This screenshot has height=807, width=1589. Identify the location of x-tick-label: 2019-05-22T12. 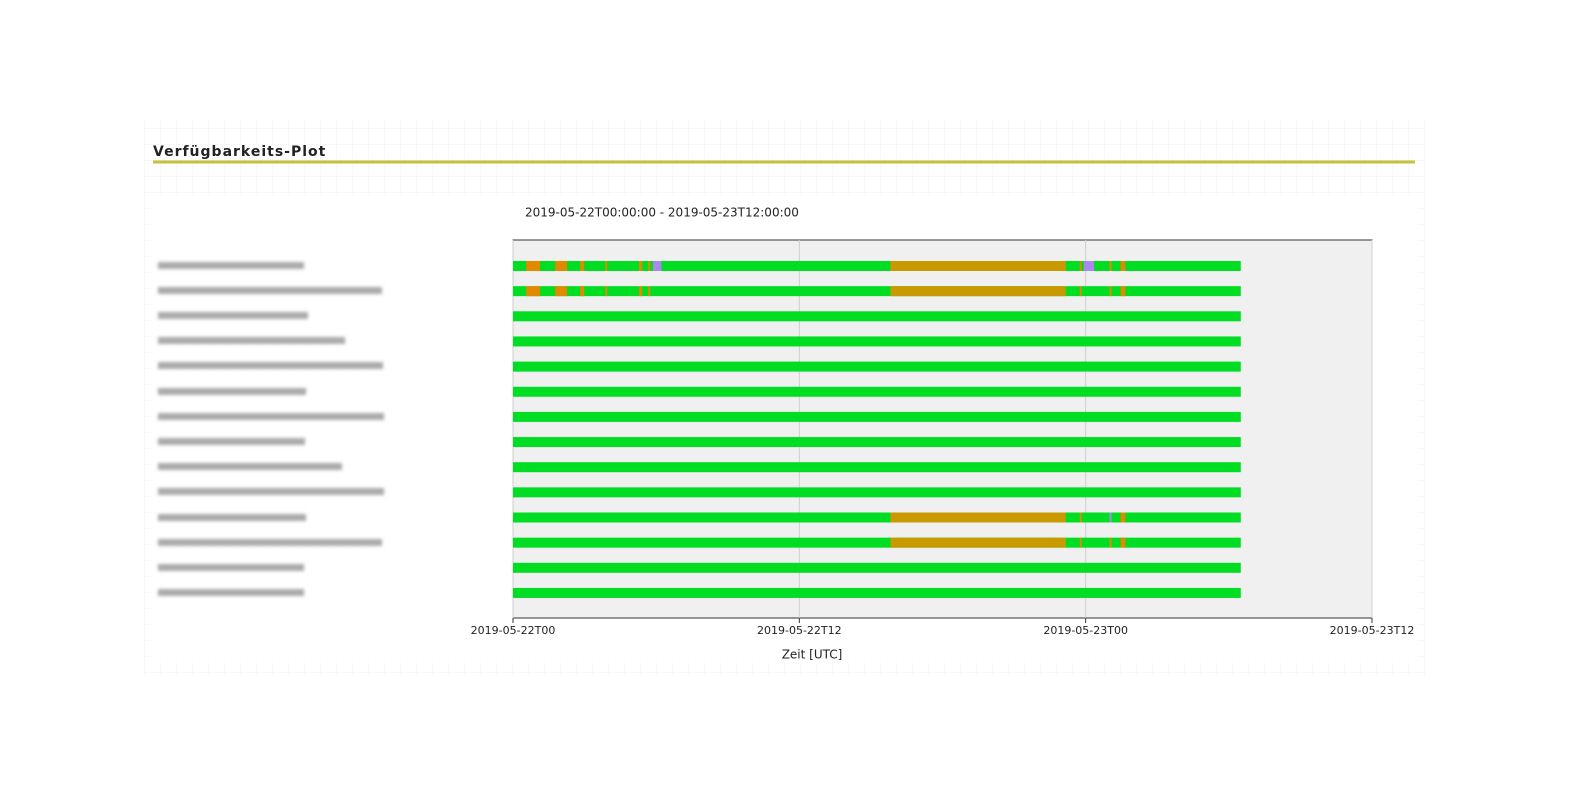
(799, 630).